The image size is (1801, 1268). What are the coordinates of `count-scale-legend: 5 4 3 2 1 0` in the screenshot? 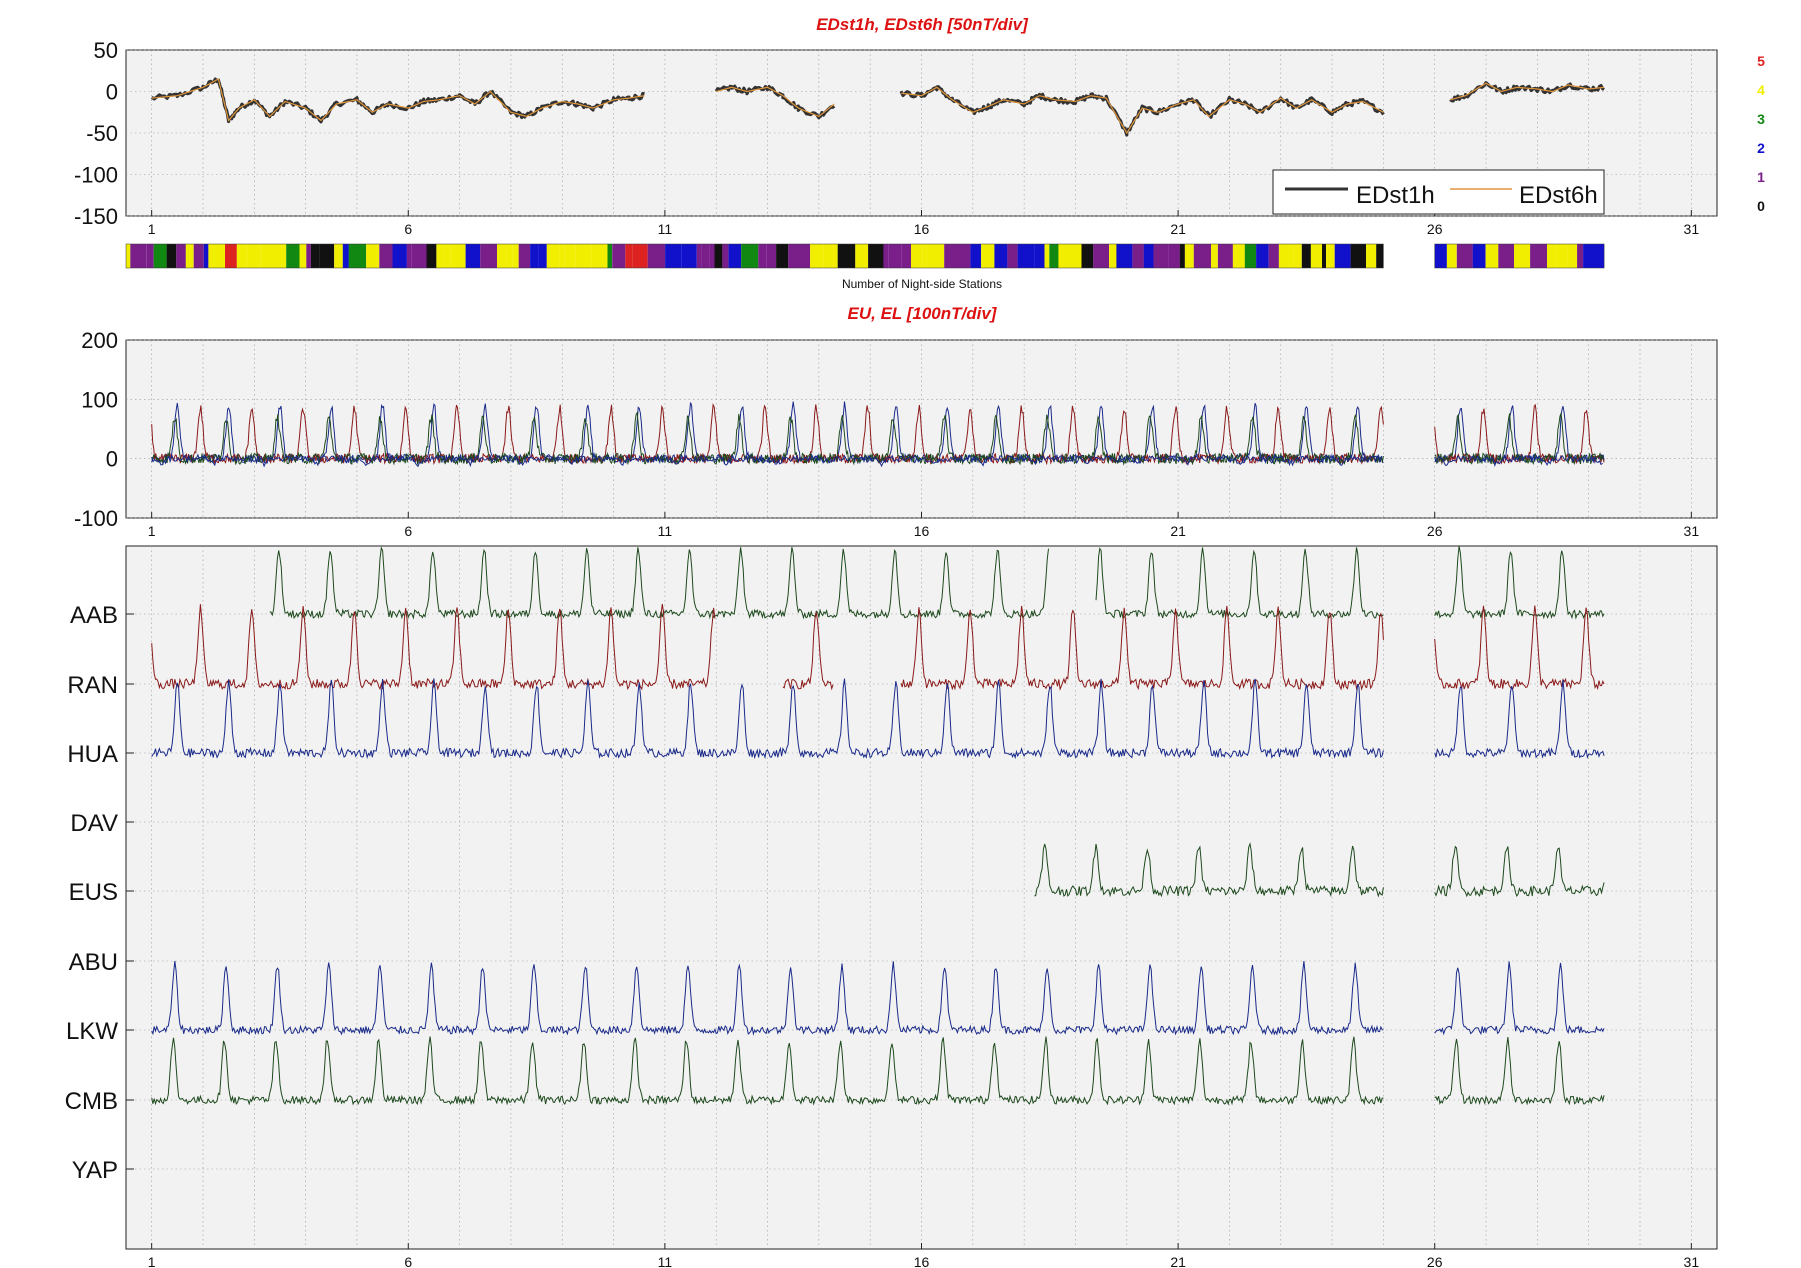 It's located at (1761, 133).